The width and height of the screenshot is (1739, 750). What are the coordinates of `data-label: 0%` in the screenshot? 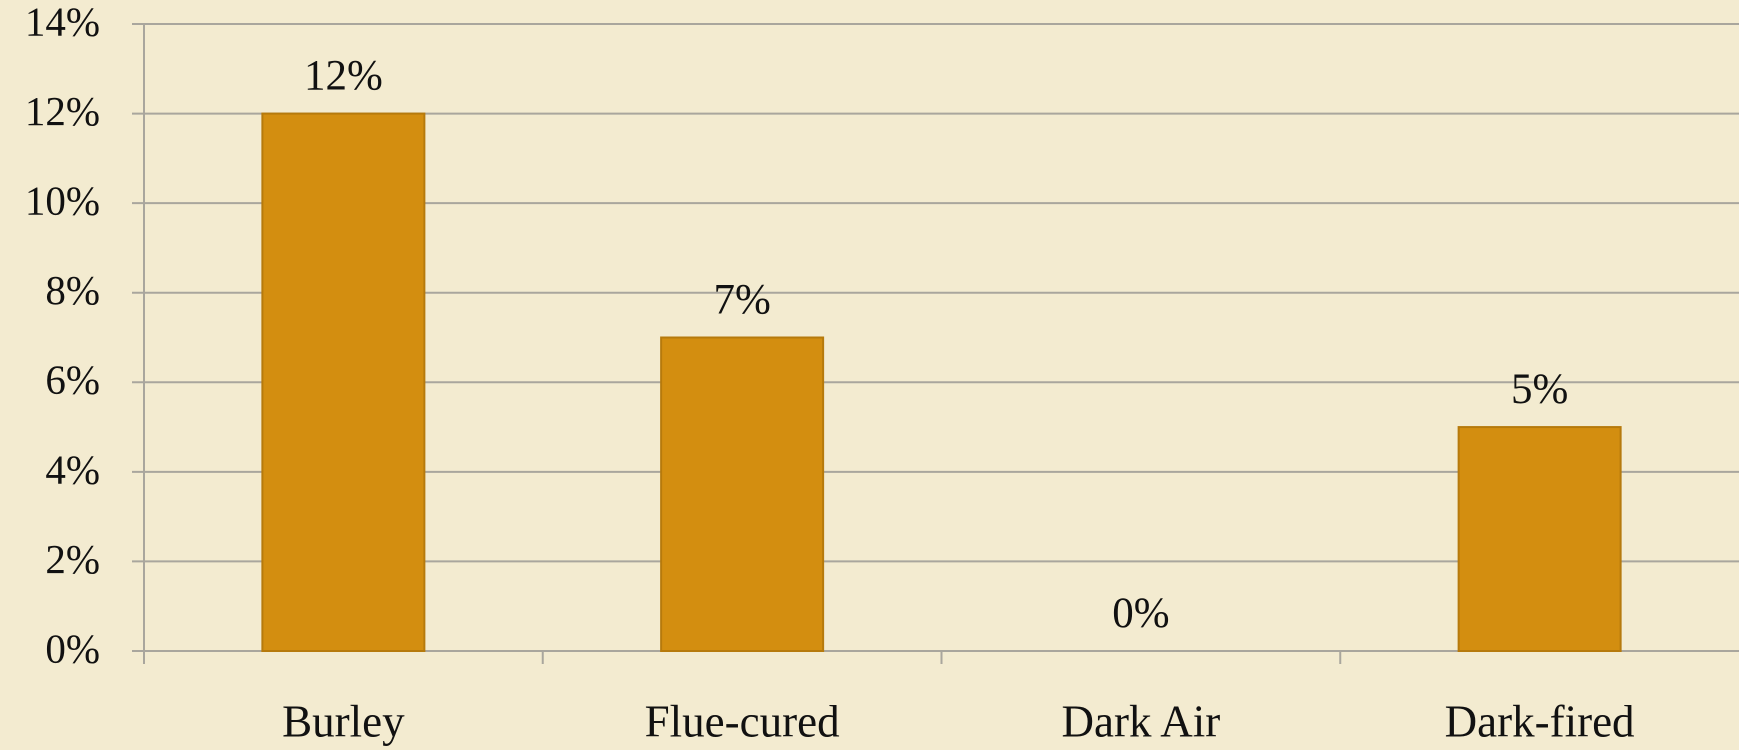 It's located at (1140, 613).